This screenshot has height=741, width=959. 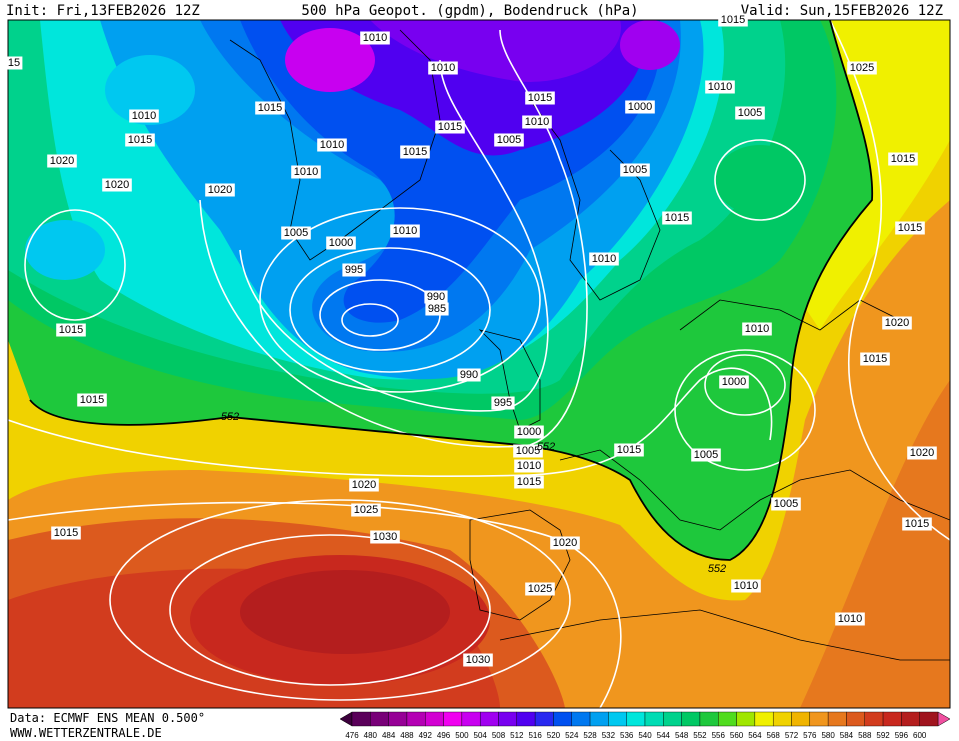 What do you see at coordinates (842, 11) in the screenshot?
I see `valid-time: Valid: Sun,15FEB2026 12Z` at bounding box center [842, 11].